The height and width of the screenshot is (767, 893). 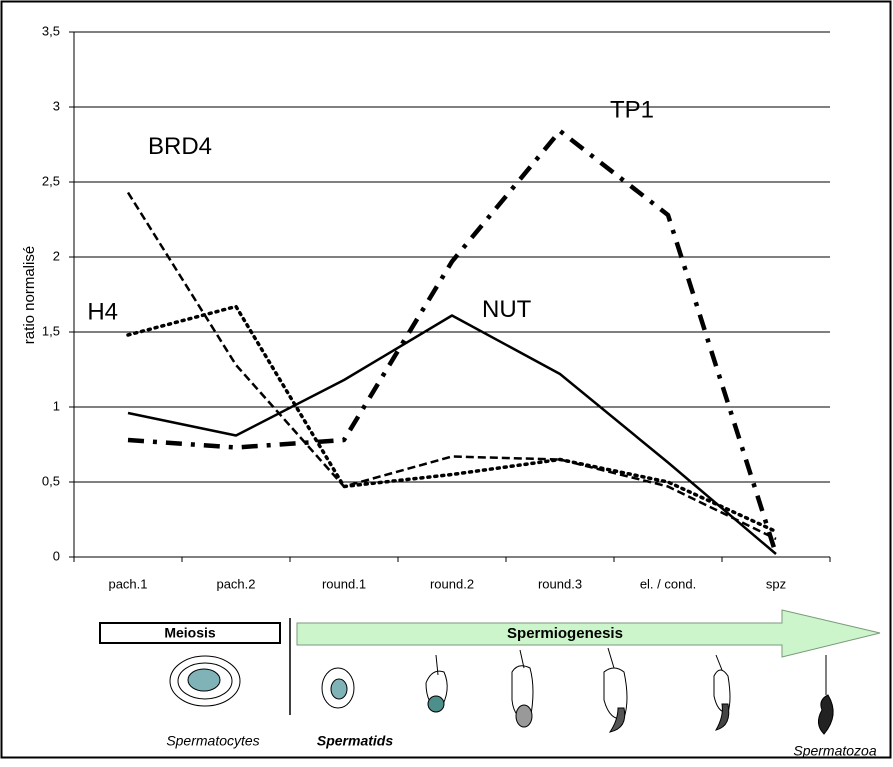 I want to click on series-label: NUT, so click(x=507, y=309).